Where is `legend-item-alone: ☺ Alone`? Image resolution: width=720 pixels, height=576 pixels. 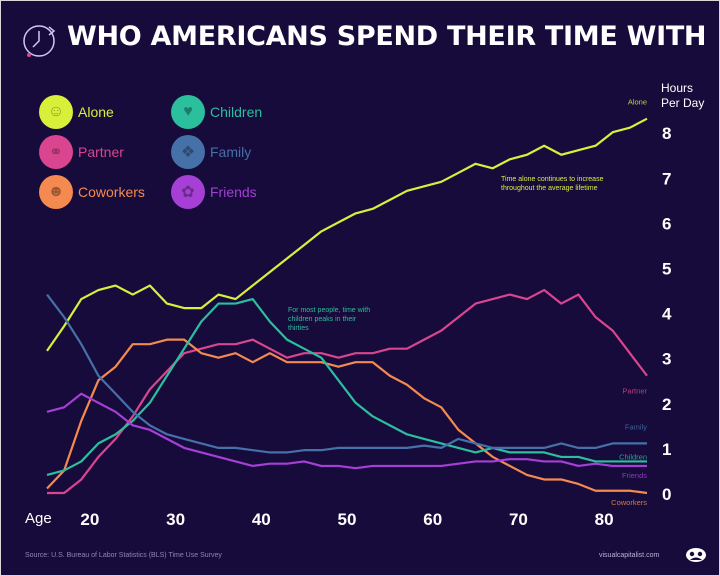 legend-item-alone: ☺ Alone is located at coordinates (76, 112).